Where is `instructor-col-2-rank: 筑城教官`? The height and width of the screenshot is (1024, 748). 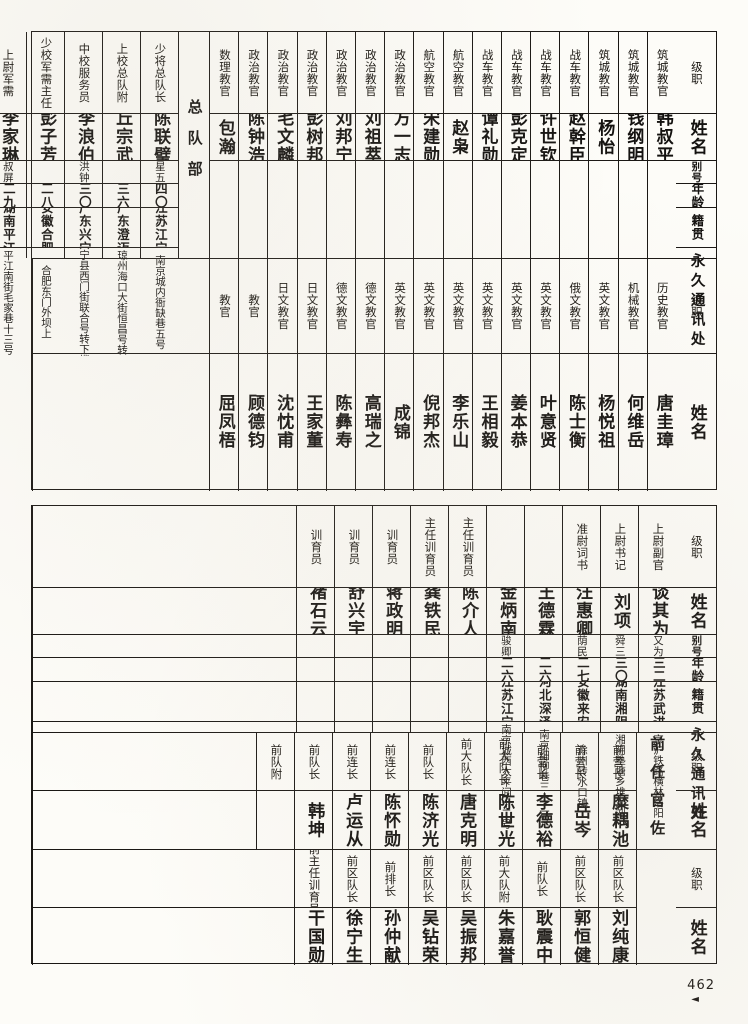
instructor-col-2-rank: 筑城教官 is located at coordinates (603, 73).